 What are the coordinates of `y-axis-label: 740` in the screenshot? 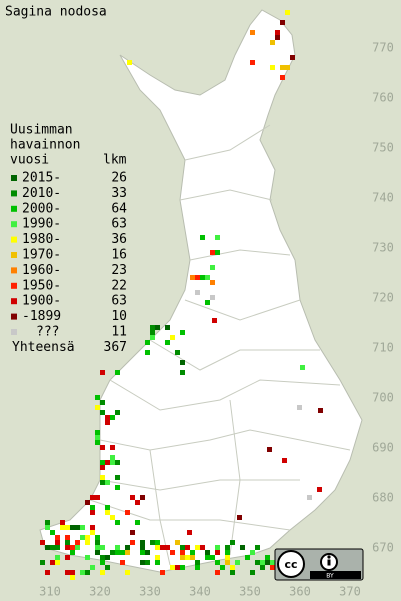 It's located at (383, 198).